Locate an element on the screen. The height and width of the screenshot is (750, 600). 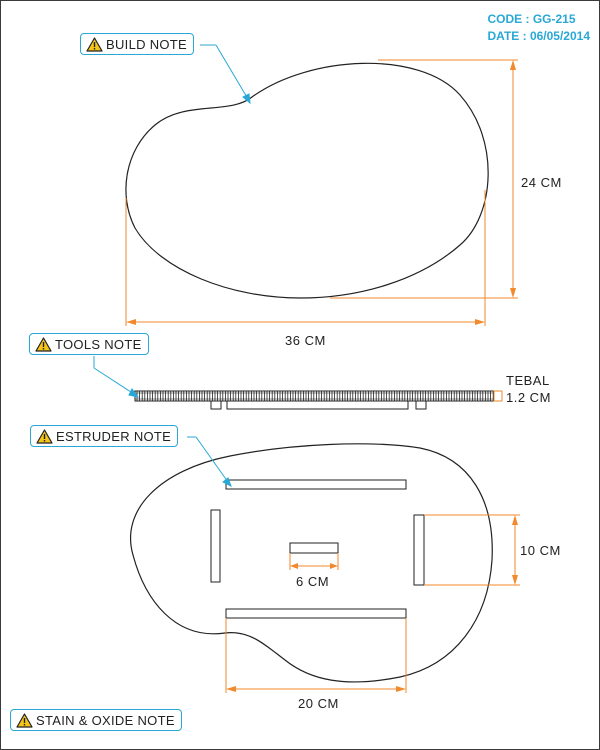
dimension-foot-height is located at coordinates (472, 550).